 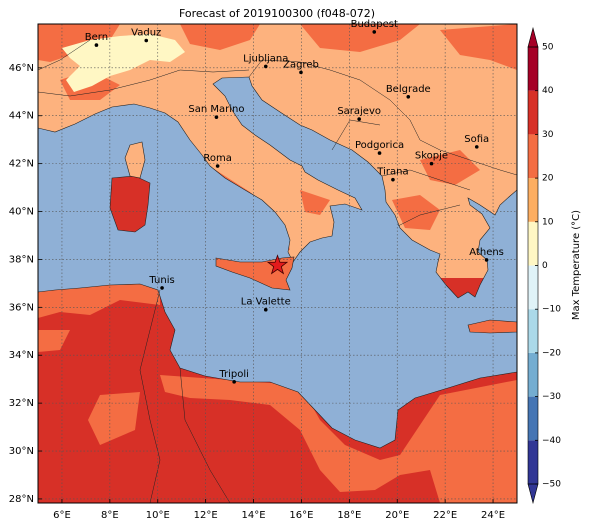 What do you see at coordinates (408, 89) in the screenshot?
I see `city-label: Belgrade` at bounding box center [408, 89].